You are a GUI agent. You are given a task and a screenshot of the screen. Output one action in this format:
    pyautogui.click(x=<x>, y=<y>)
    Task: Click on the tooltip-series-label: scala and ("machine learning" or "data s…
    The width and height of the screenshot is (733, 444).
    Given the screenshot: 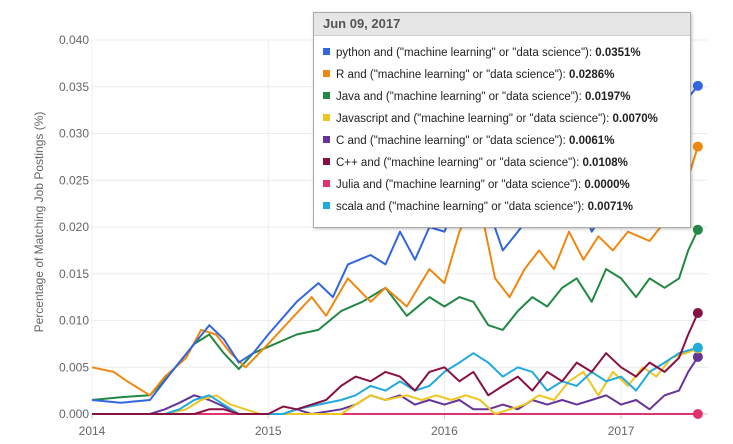 What is the action you would take?
    pyautogui.click(x=462, y=207)
    